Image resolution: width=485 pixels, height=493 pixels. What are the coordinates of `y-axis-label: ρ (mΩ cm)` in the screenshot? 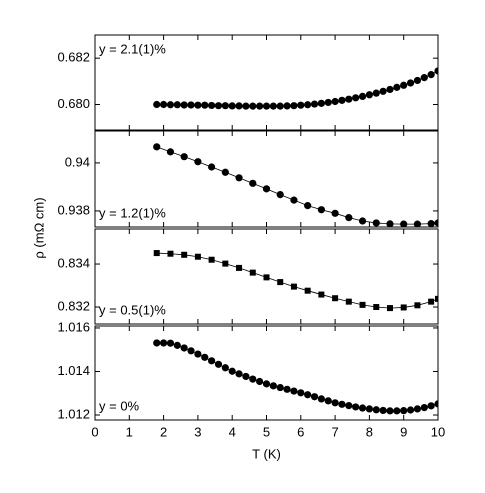 It's located at (38, 227).